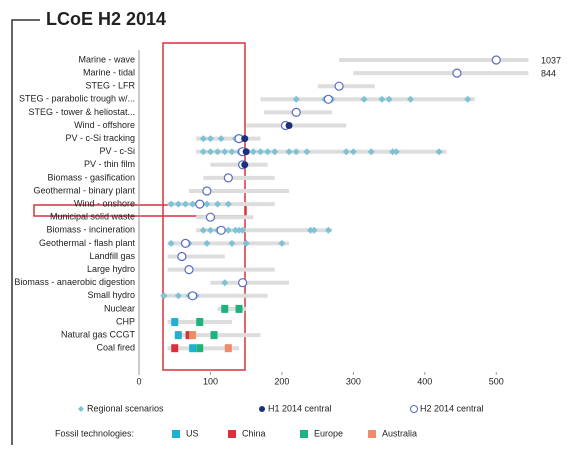 The height and width of the screenshot is (455, 567). I want to click on legend-label: US, so click(192, 433).